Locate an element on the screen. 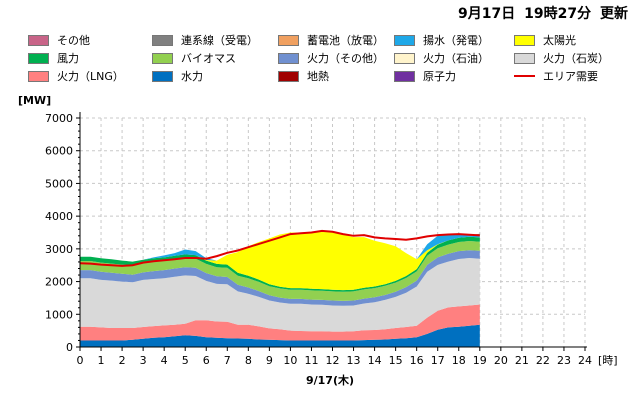  update-timestamp: 9月17日 19時27分 更新 is located at coordinates (541, 13).